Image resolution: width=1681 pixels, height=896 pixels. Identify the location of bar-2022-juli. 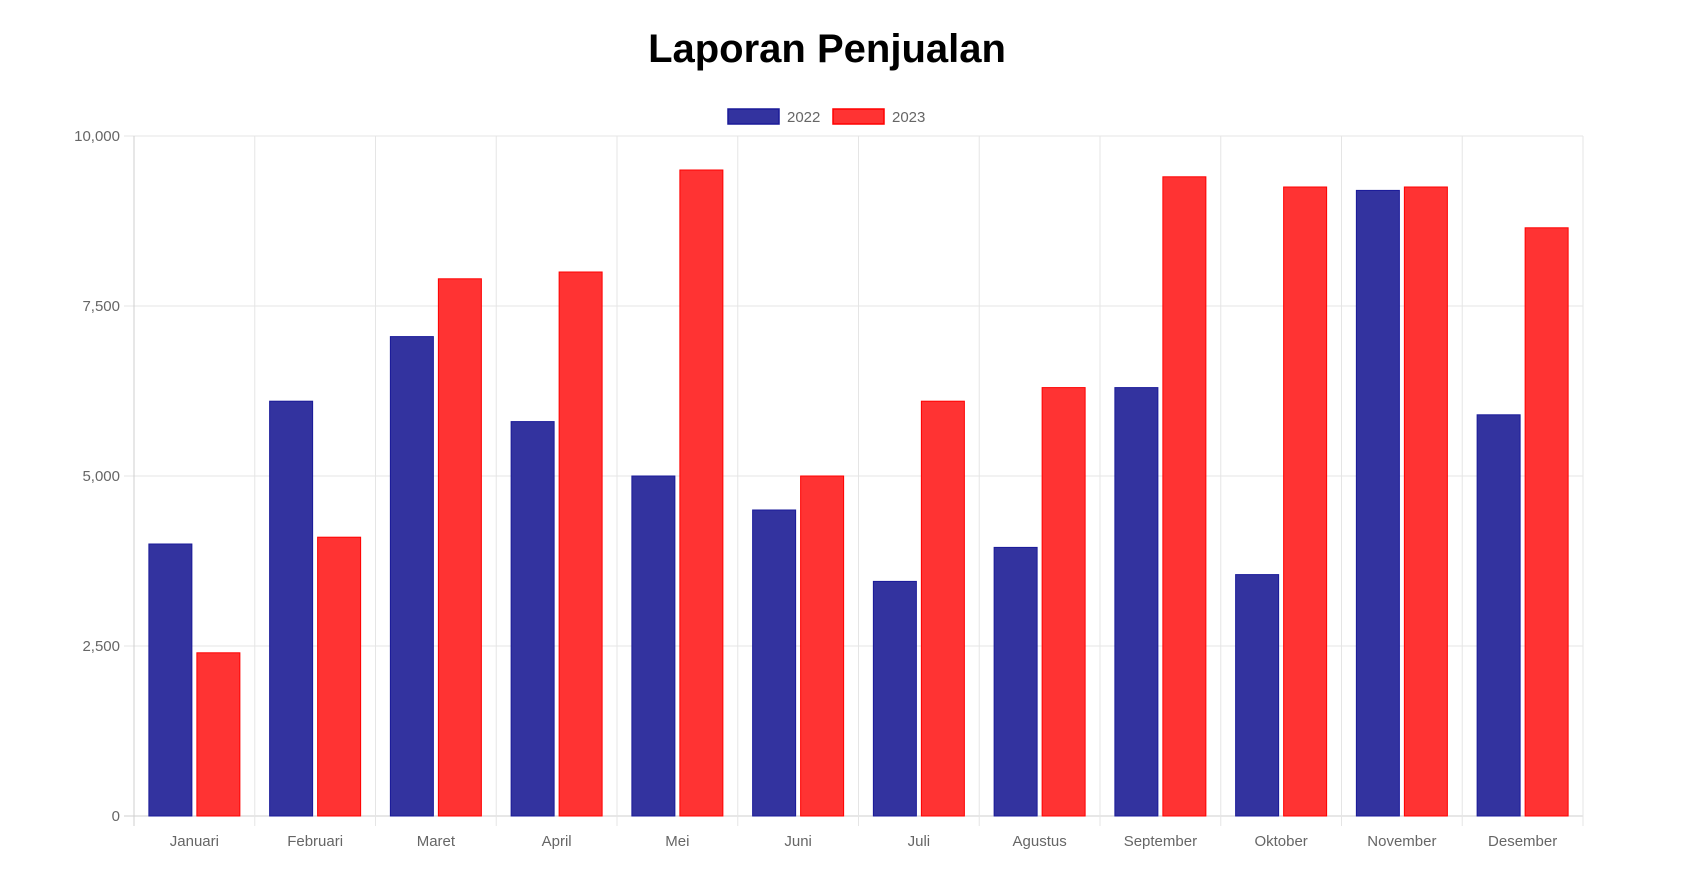
(894, 698).